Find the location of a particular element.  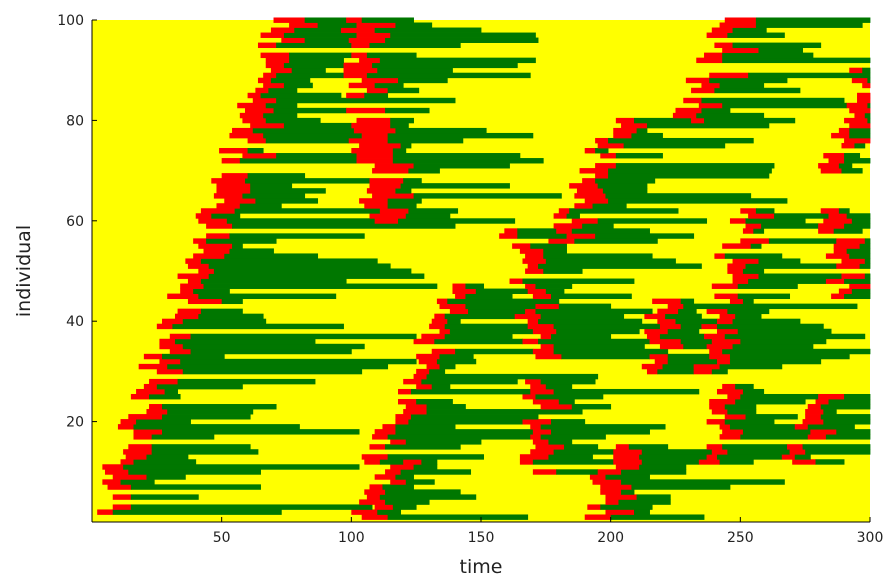

y-tick-label: 60 is located at coordinates (75, 222).